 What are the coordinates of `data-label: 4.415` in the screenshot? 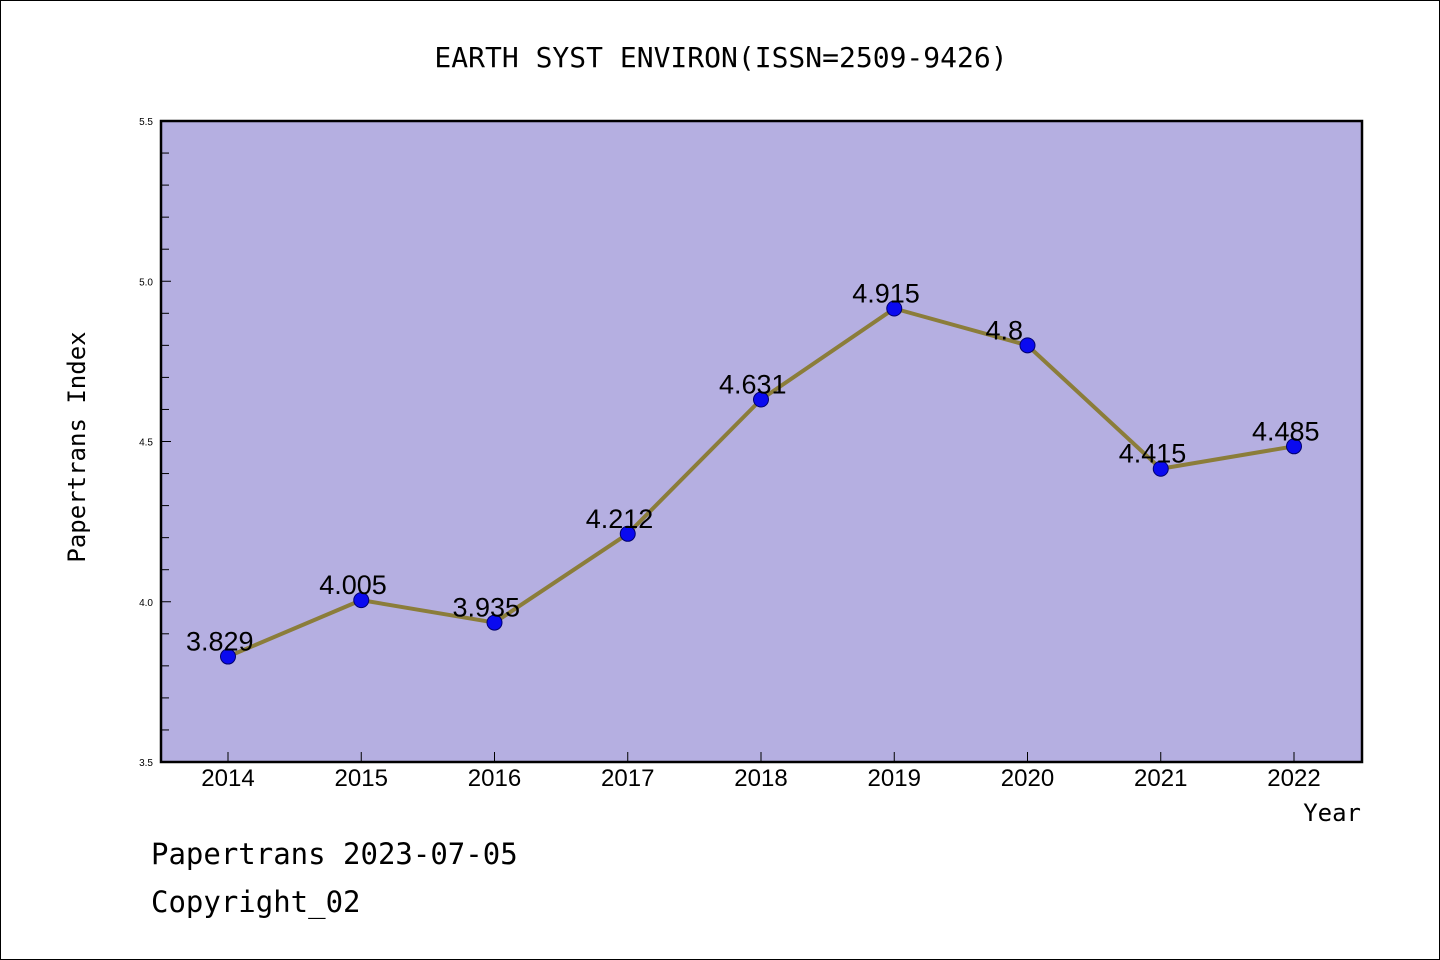 It's located at (1153, 454).